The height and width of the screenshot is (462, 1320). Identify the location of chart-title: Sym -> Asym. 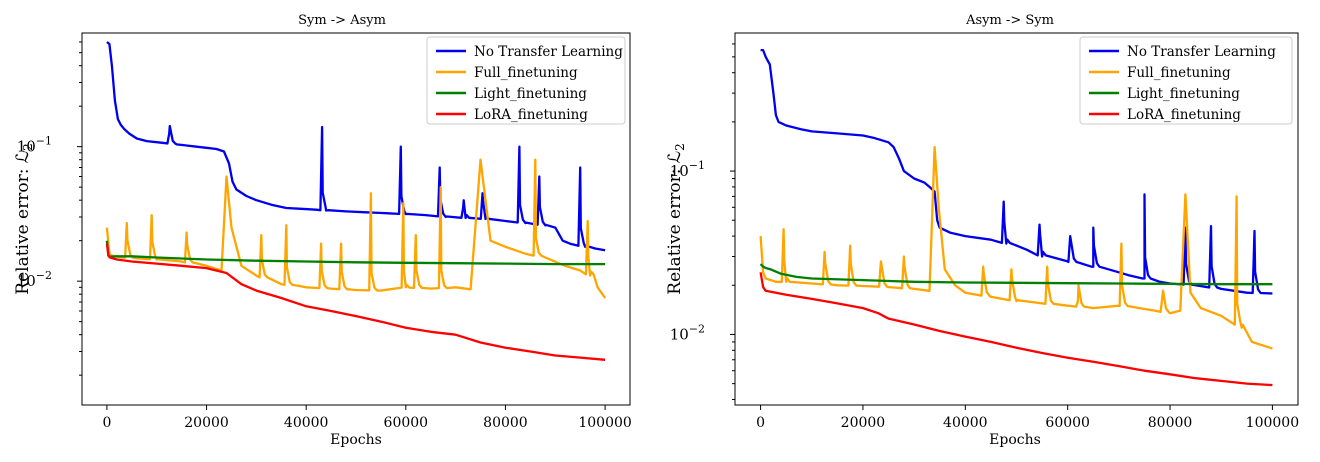
(342, 20).